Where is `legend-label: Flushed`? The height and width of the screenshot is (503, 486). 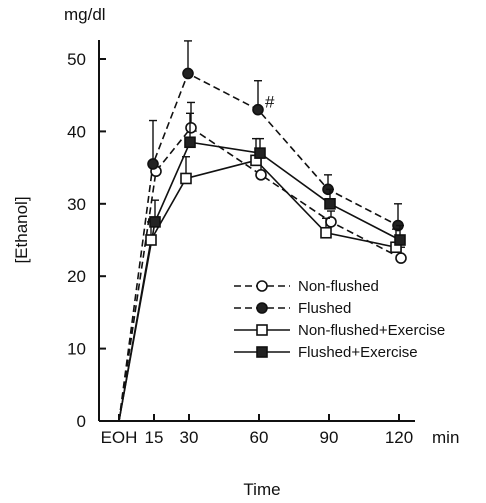
legend-label: Flushed is located at coordinates (324, 308).